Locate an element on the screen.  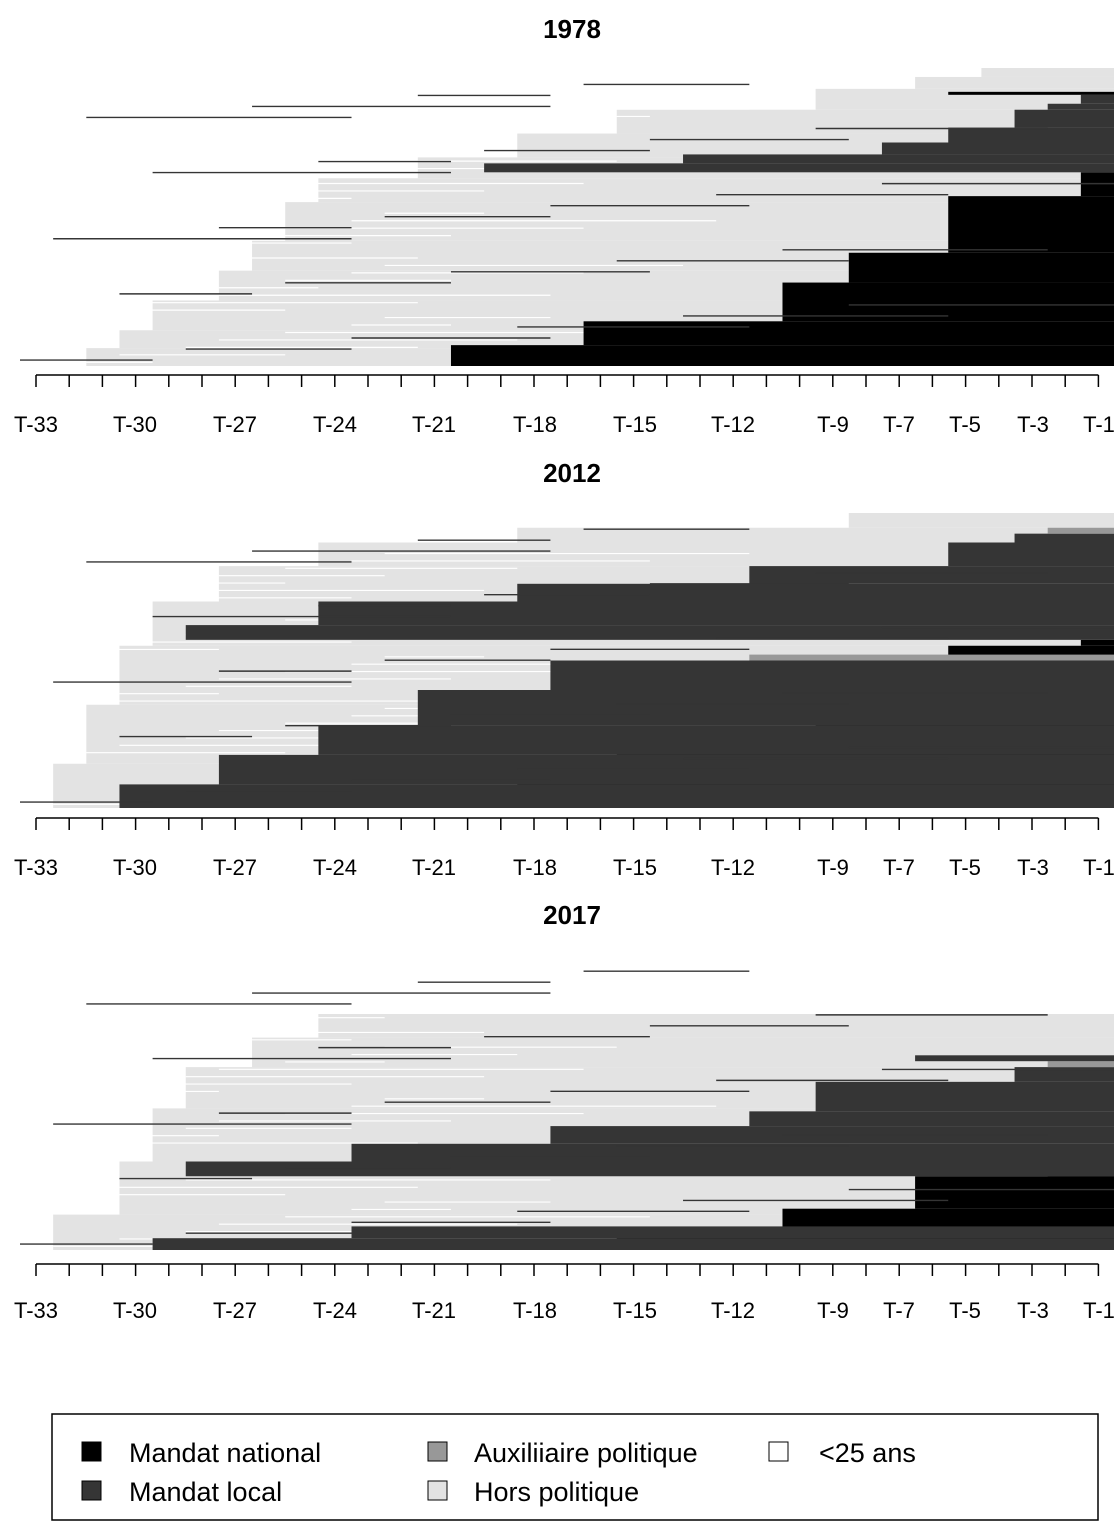
legend-swatch-local is located at coordinates (91, 1490).